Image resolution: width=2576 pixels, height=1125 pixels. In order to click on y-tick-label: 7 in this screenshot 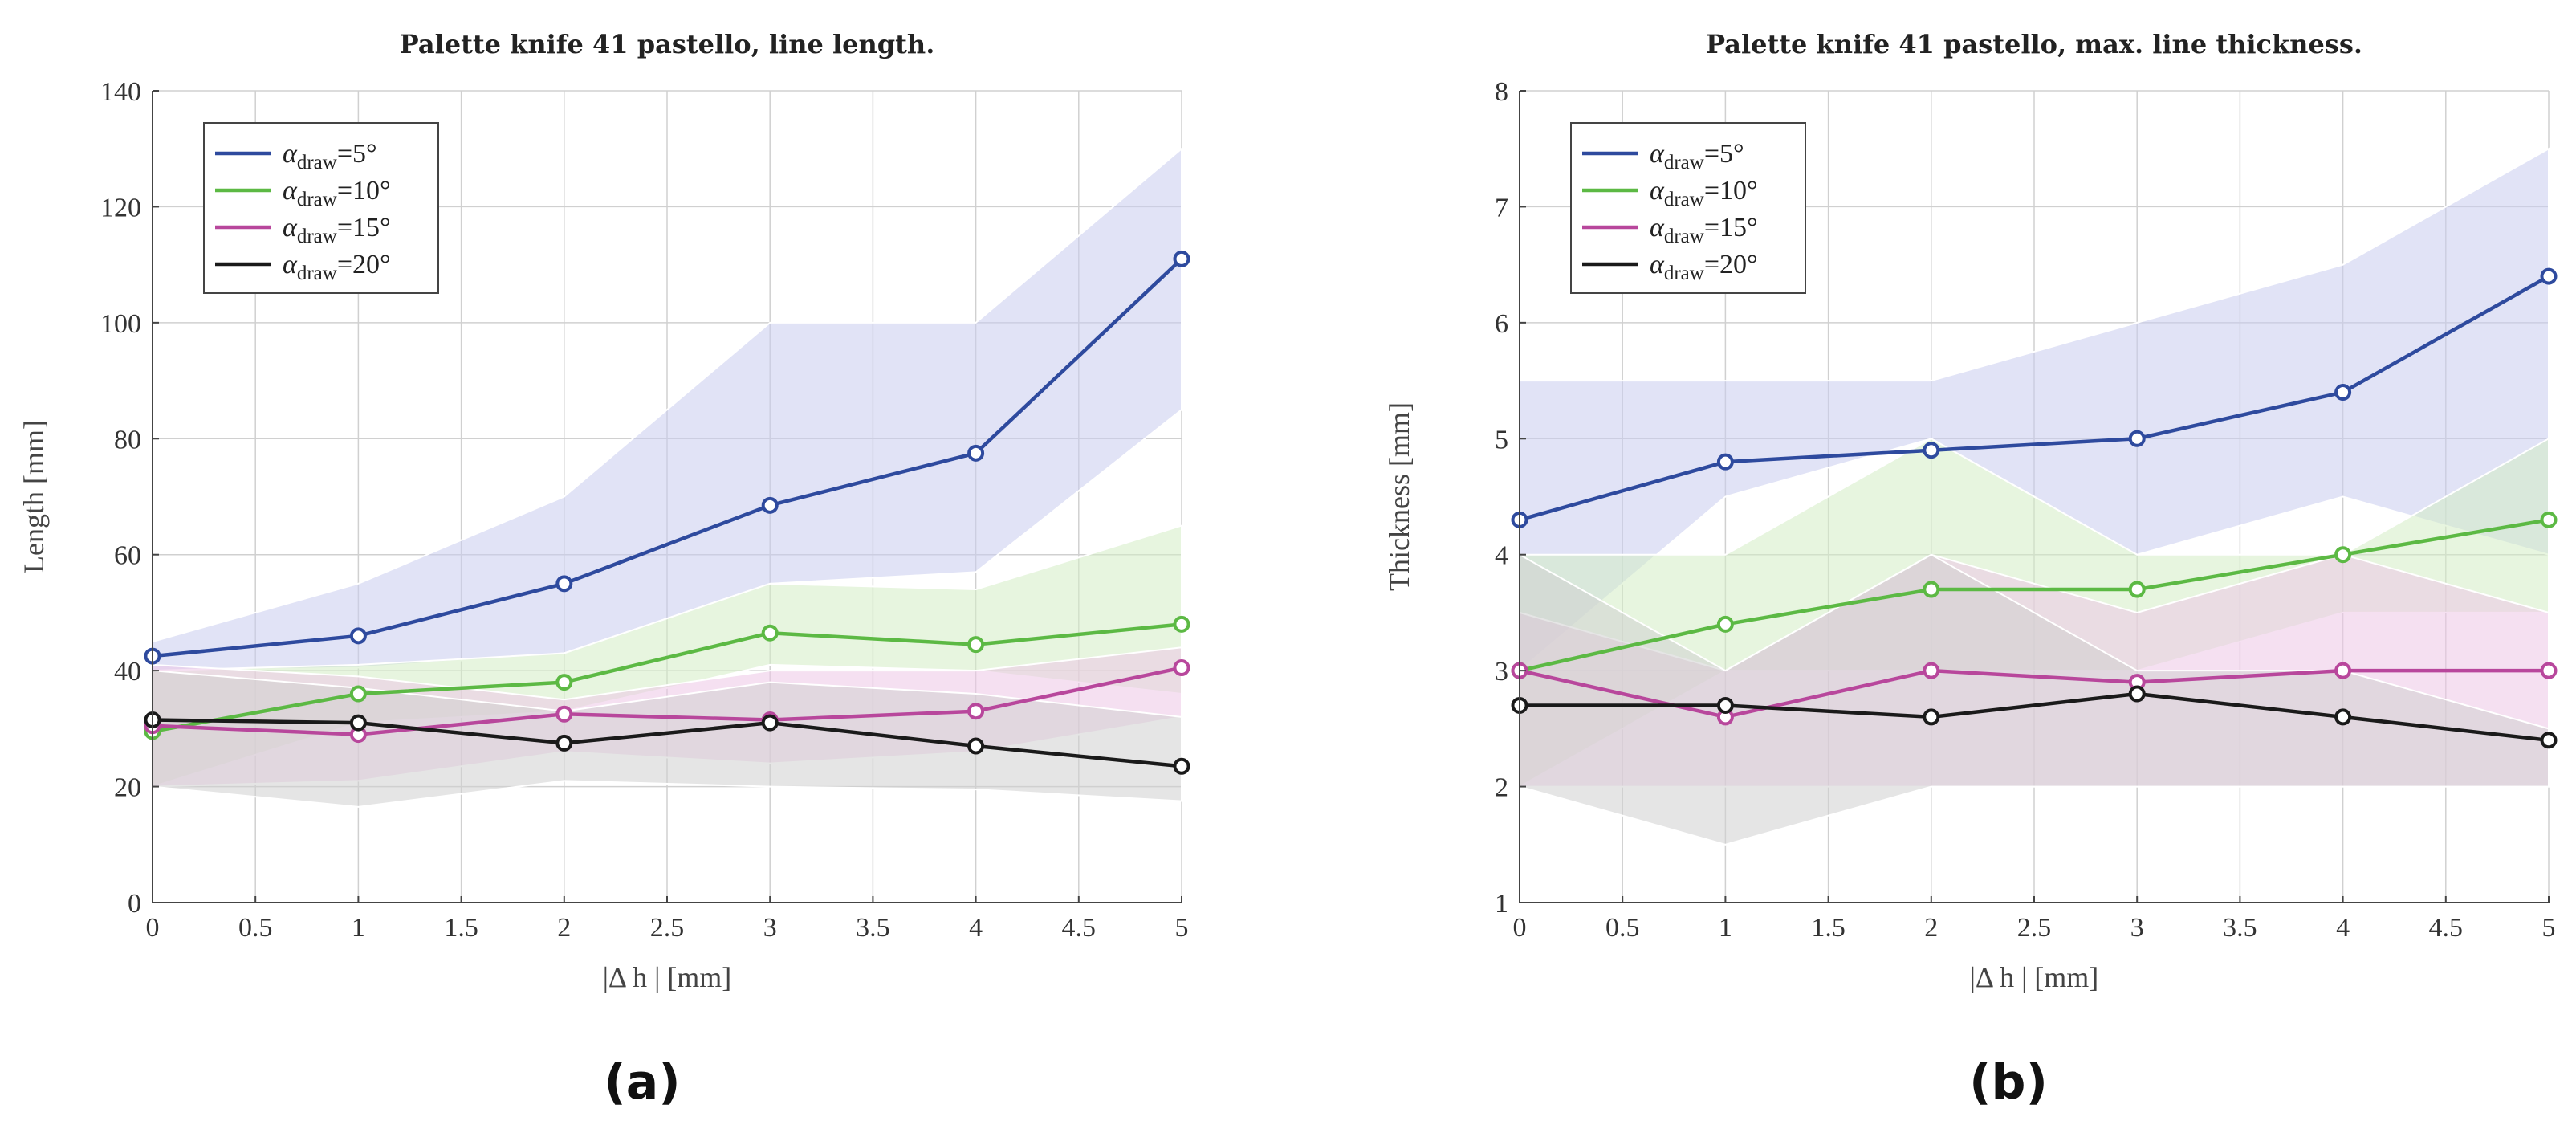, I will do `click(1501, 207)`.